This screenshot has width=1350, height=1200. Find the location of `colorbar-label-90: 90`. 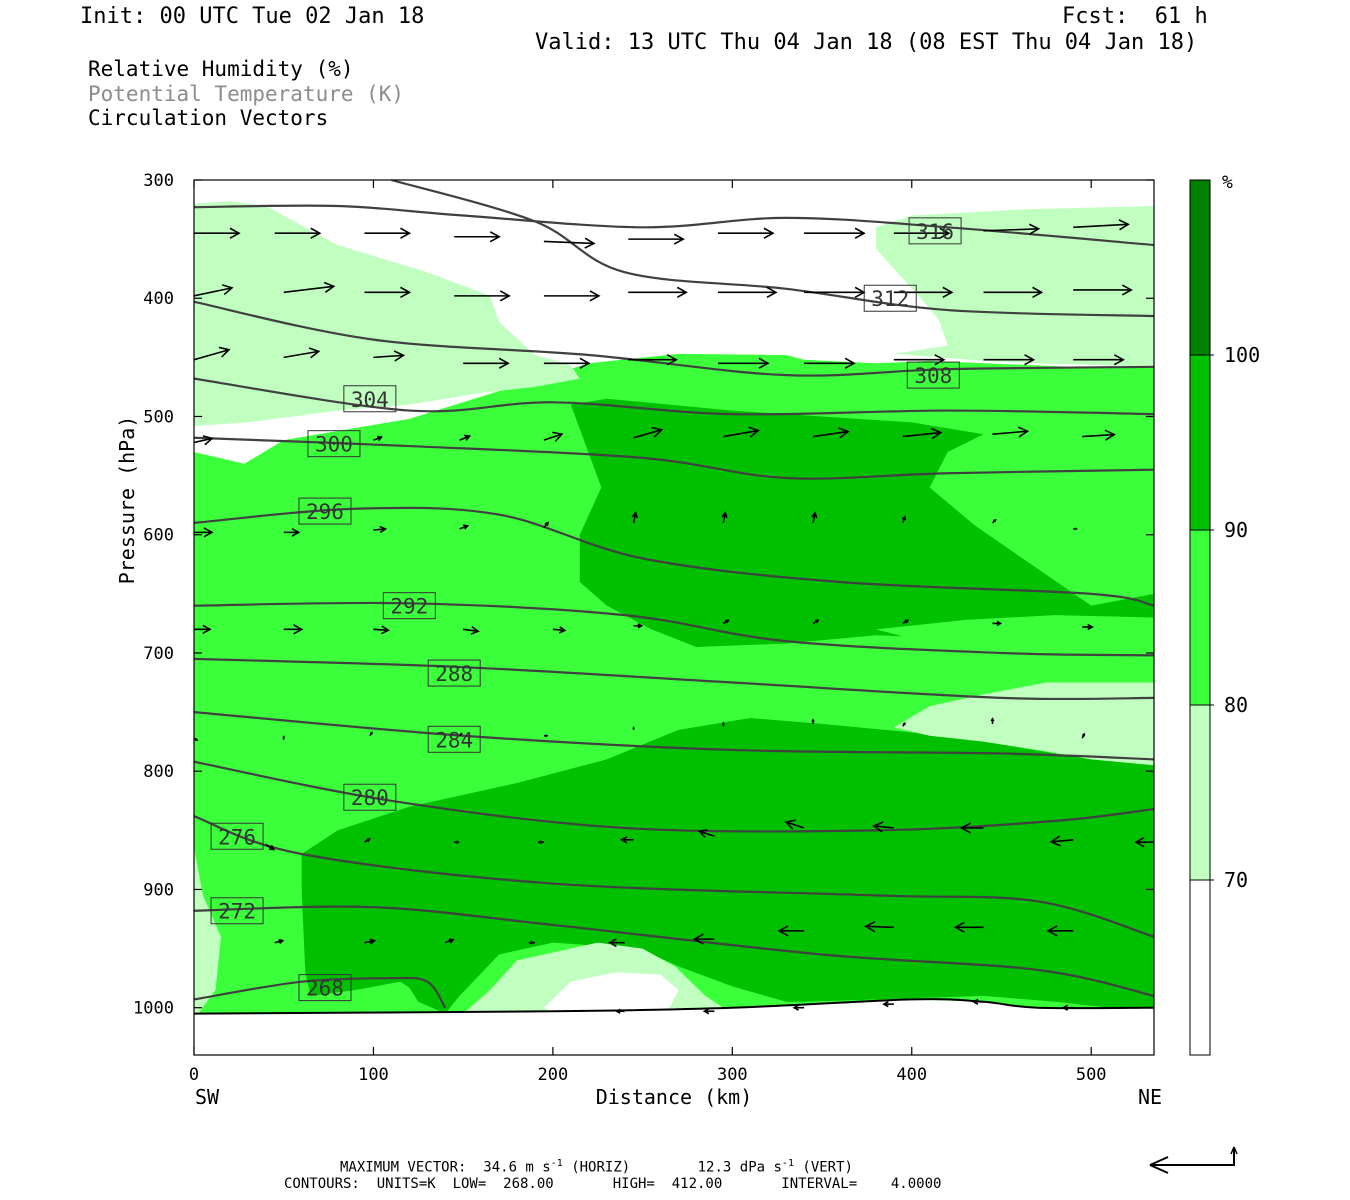

colorbar-label-90: 90 is located at coordinates (1236, 530).